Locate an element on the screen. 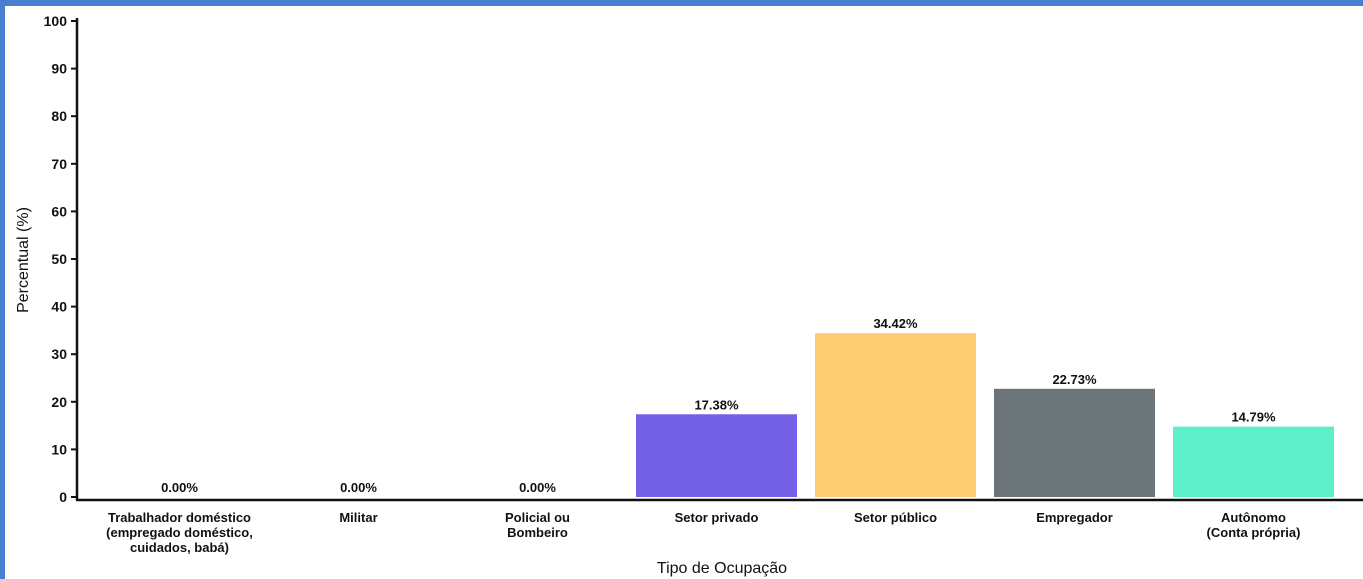  x-tick-label: Setor privado is located at coordinates (717, 517).